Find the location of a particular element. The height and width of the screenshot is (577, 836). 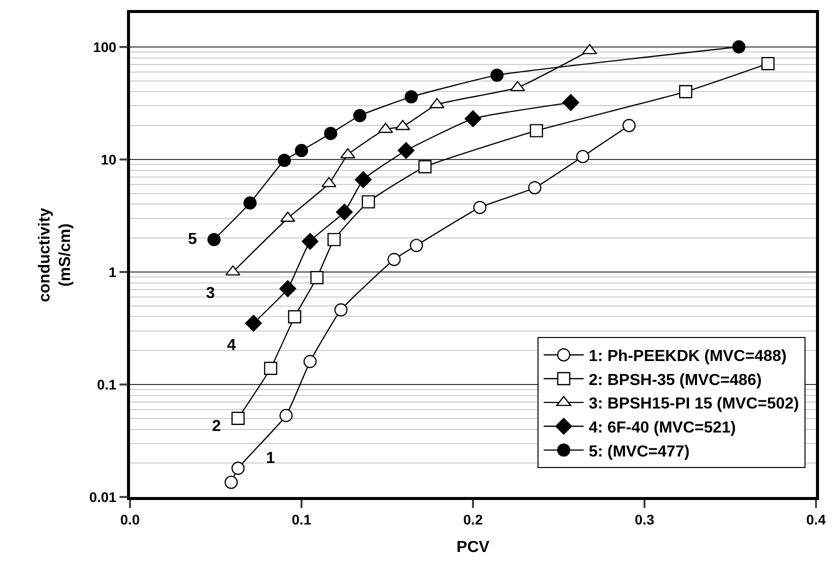

x-tick-label: 0.0 is located at coordinates (130, 520).